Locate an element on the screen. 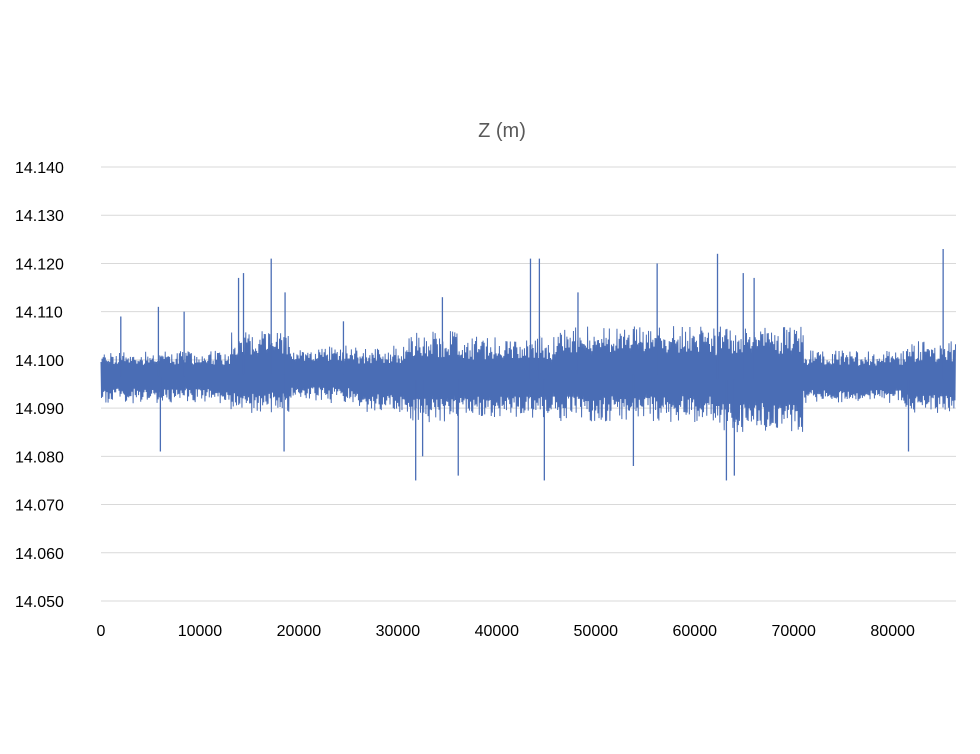 Image resolution: width=980 pixels, height=754 pixels. y-tick-label: 14.110 is located at coordinates (39, 313).